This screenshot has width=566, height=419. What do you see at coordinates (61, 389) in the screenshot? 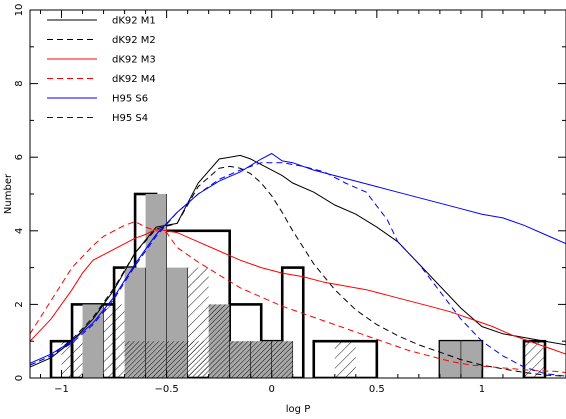
I see `x-tick-label: −1` at bounding box center [61, 389].